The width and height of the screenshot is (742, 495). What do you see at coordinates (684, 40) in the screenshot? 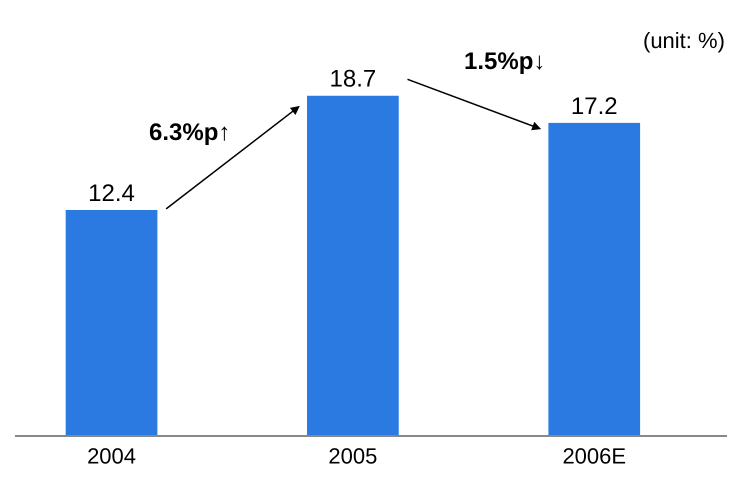
I see `text: (unit: %)` at bounding box center [684, 40].